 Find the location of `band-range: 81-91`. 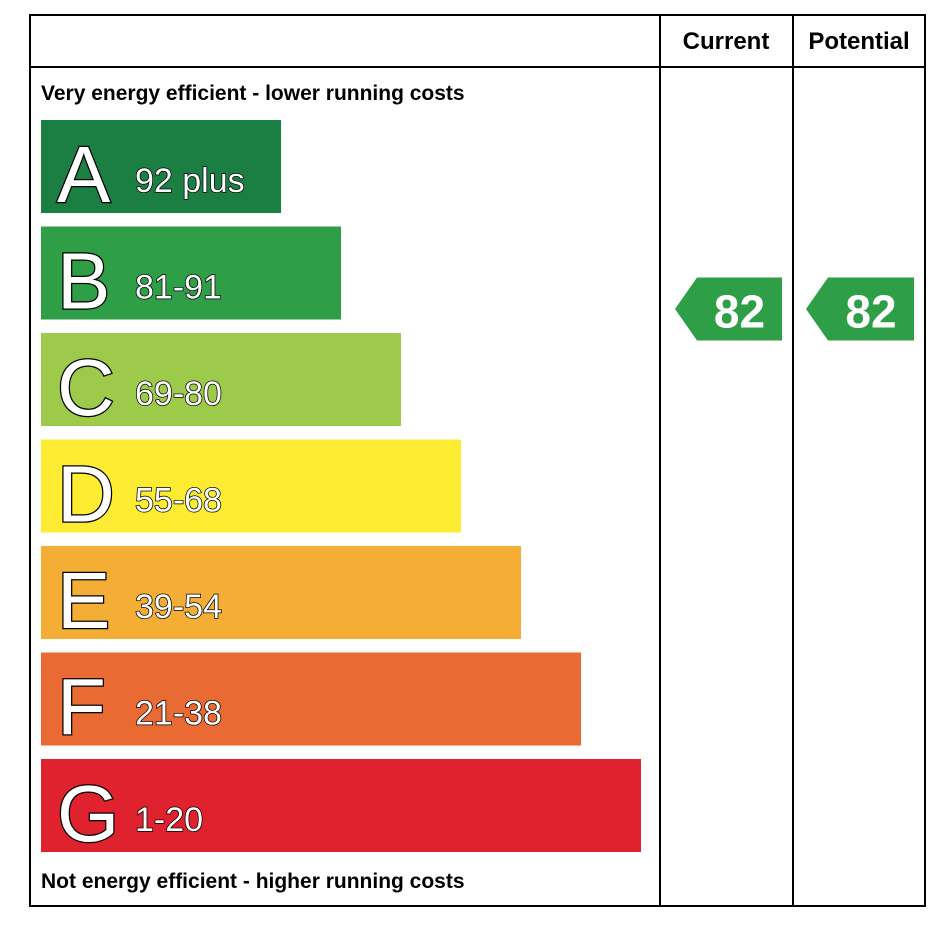

band-range: 81-91 is located at coordinates (178, 288).